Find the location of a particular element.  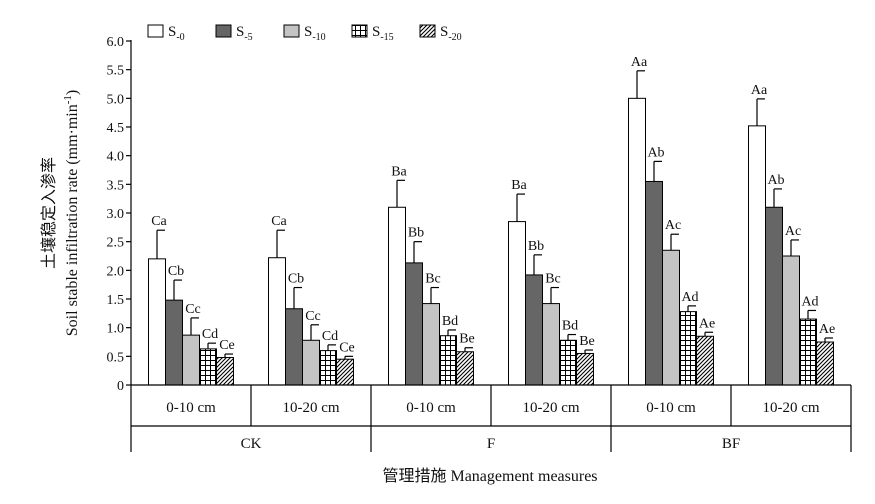

y-tick-label: 6.0 is located at coordinates (116, 42).